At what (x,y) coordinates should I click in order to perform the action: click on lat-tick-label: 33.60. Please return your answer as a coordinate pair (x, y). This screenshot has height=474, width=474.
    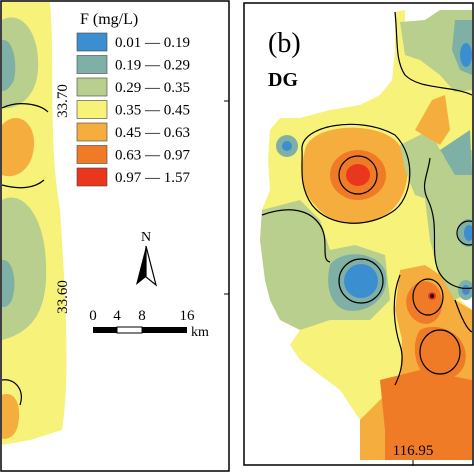
    Looking at the image, I should click on (63, 297).